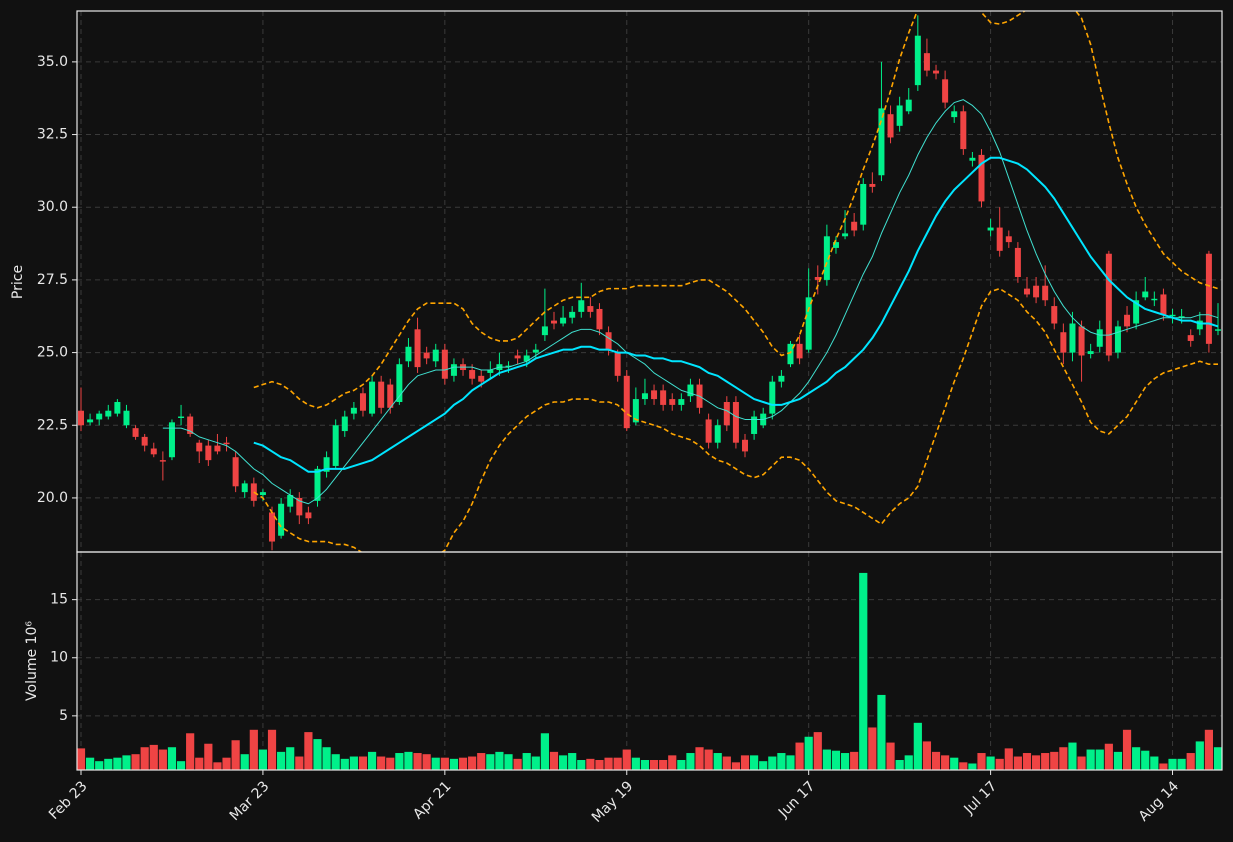 Image resolution: width=1233 pixels, height=842 pixels. I want to click on y-tick-label: 35.0, so click(52, 62).